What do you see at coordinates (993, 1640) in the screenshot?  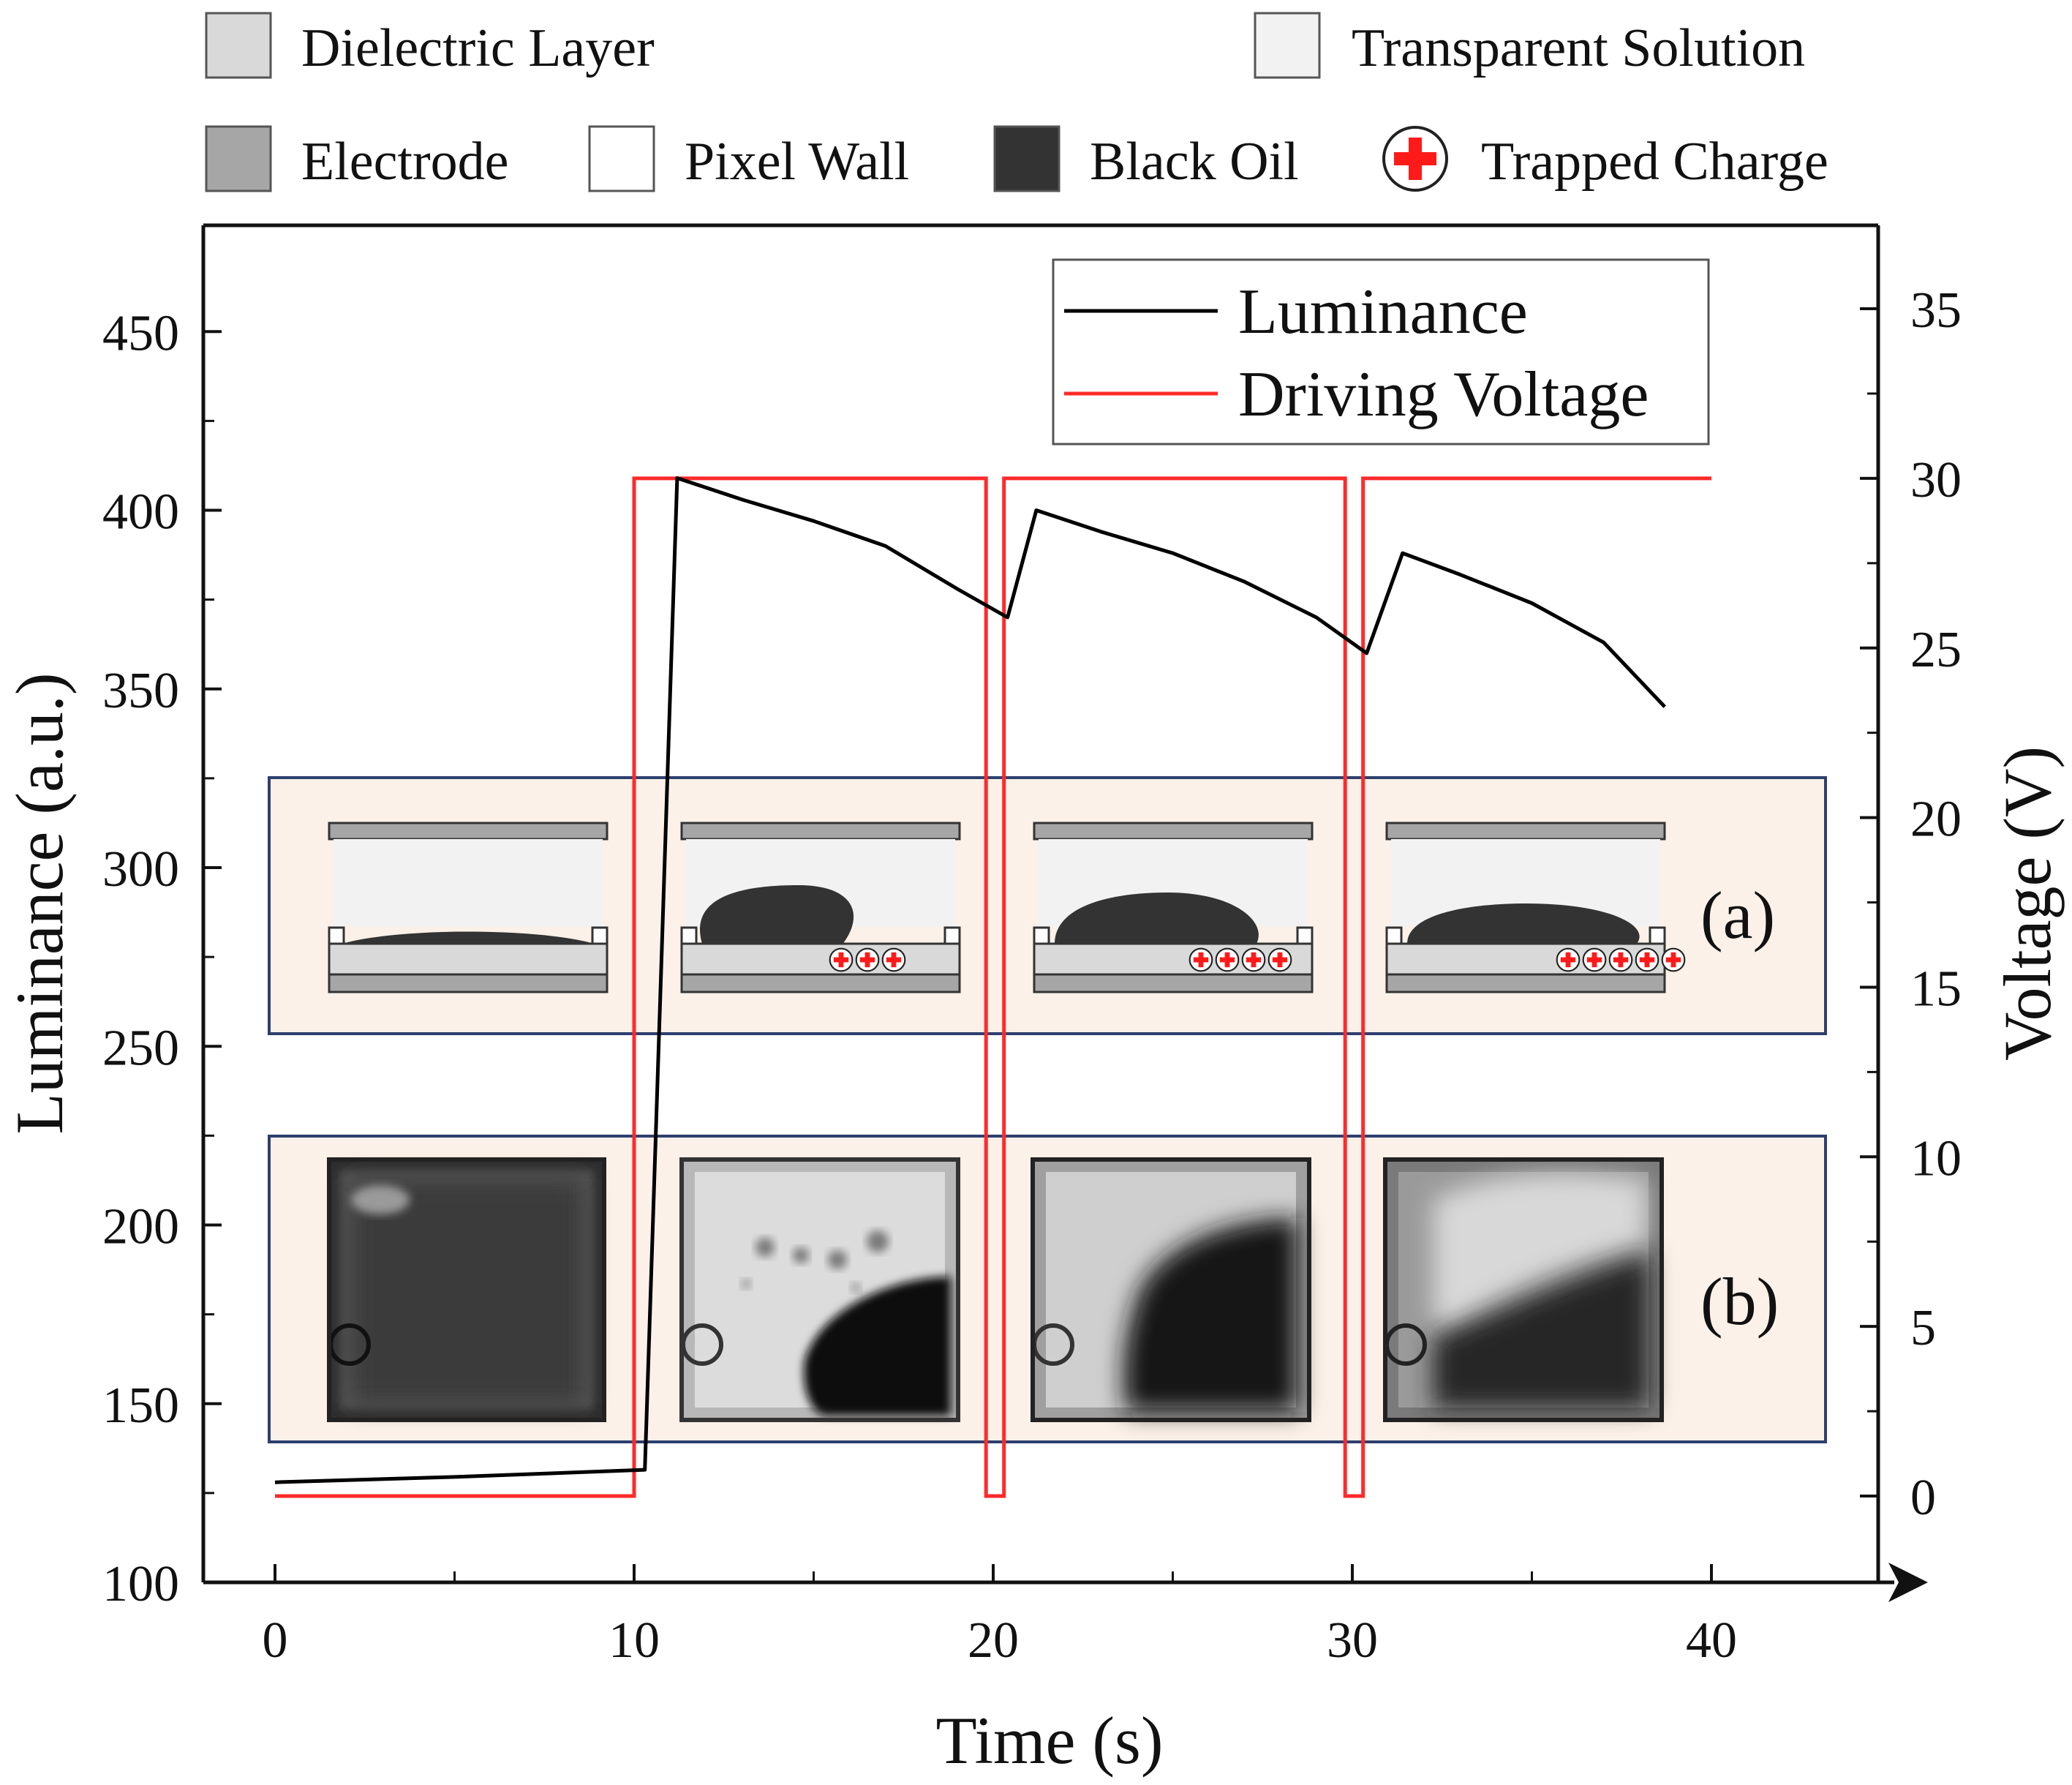 I see `x-tick-label-20: 20` at bounding box center [993, 1640].